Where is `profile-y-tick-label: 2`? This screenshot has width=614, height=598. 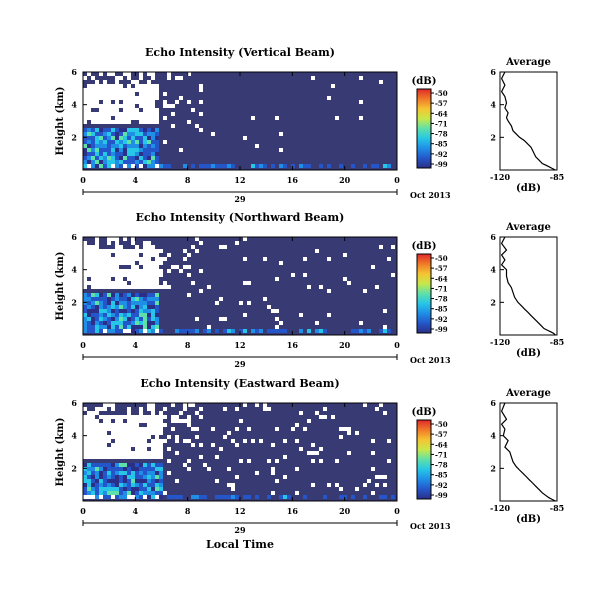 profile-y-tick-label: 2 is located at coordinates (493, 302).